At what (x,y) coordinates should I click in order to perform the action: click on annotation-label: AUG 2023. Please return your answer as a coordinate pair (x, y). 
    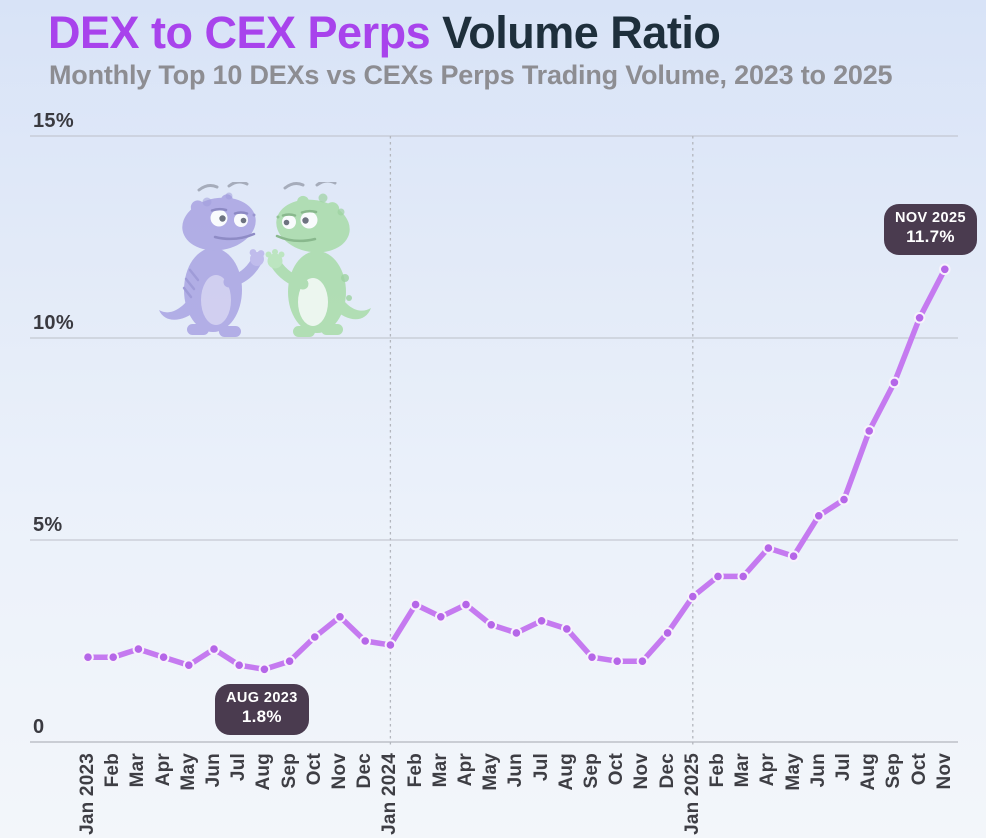
    Looking at the image, I should click on (262, 698).